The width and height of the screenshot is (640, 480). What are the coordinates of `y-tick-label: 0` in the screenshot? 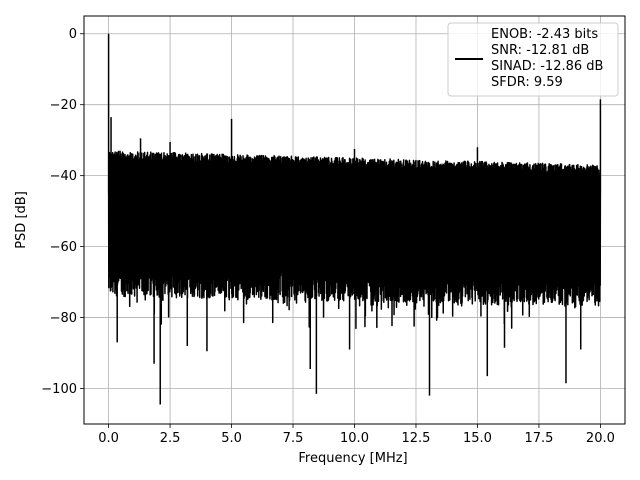 It's located at (73, 34).